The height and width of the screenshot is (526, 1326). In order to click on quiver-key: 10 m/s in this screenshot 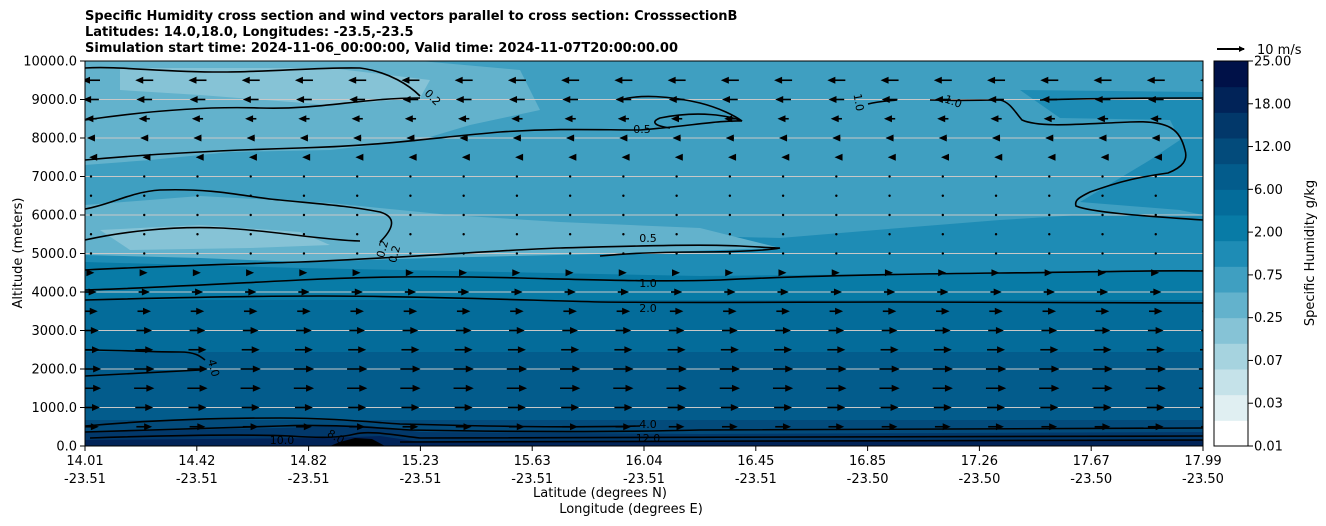, I will do `click(1259, 50)`.